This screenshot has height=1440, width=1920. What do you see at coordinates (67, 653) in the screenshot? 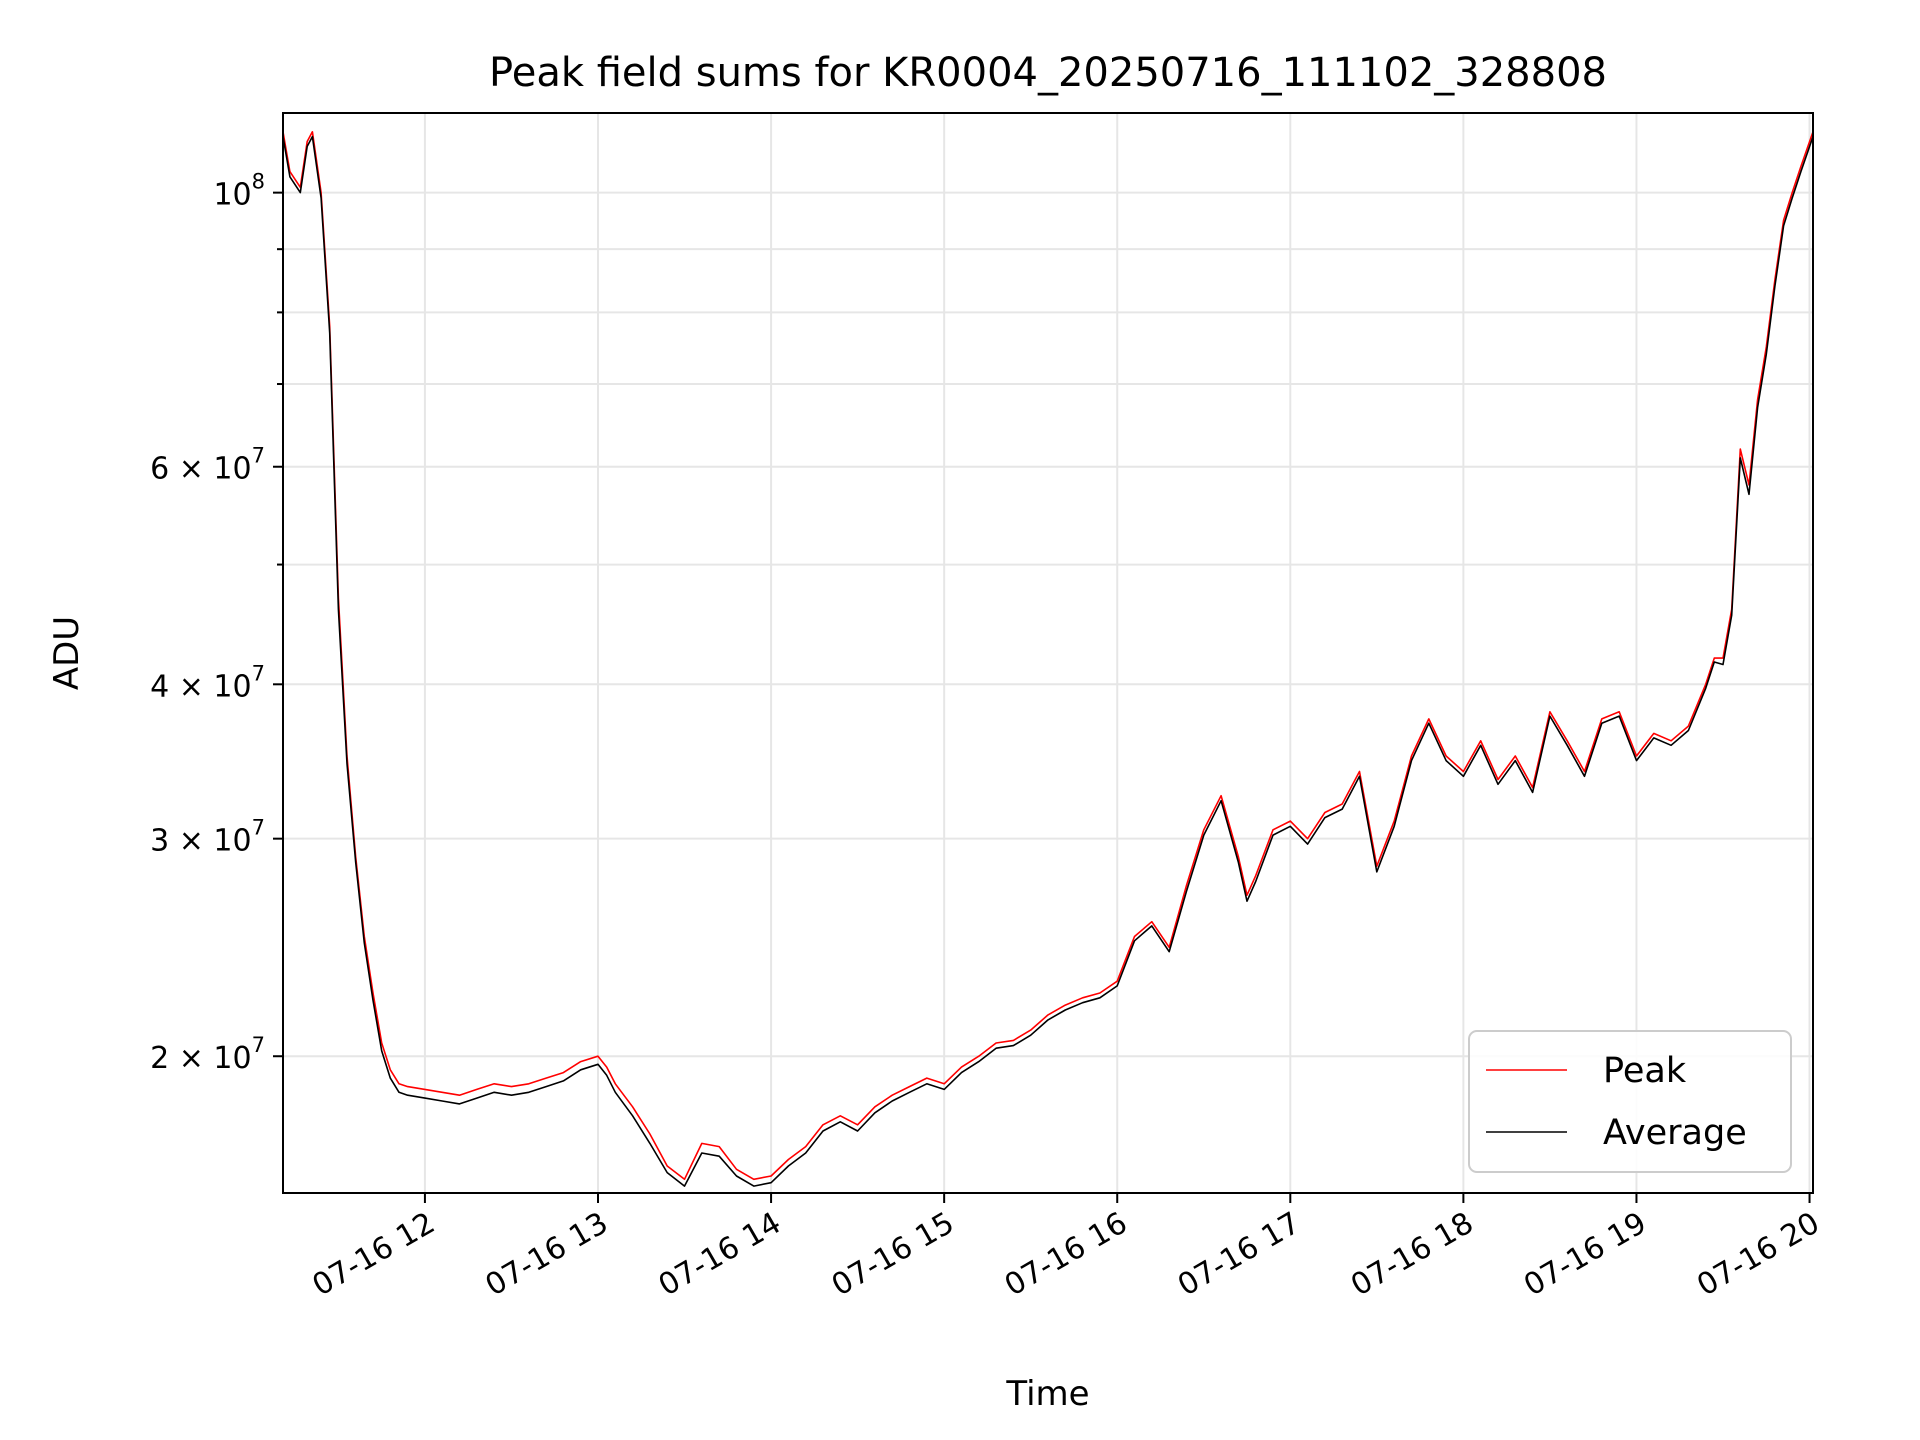
I see `y-axis-label: ADU` at bounding box center [67, 653].